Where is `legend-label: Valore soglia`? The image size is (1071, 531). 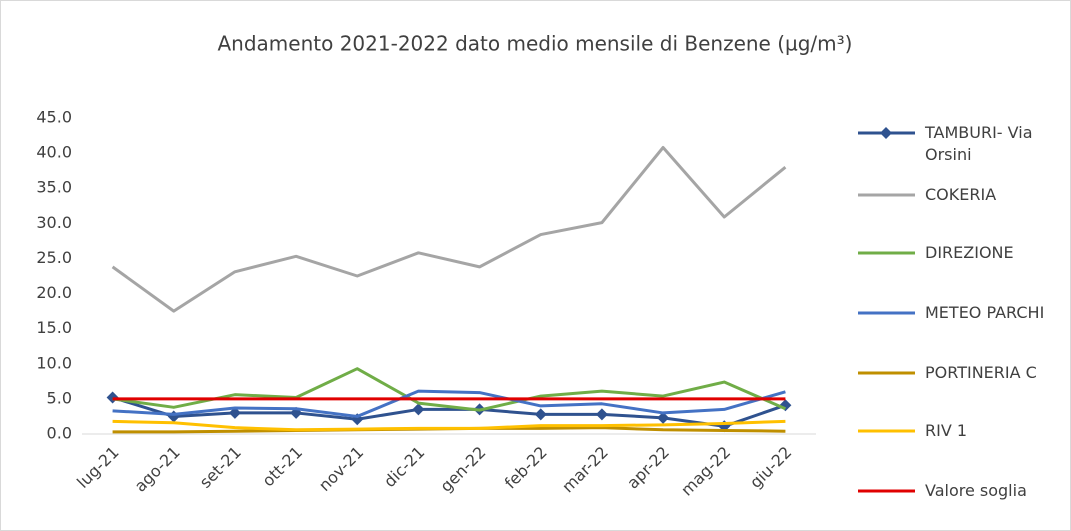 legend-label: Valore soglia is located at coordinates (976, 490).